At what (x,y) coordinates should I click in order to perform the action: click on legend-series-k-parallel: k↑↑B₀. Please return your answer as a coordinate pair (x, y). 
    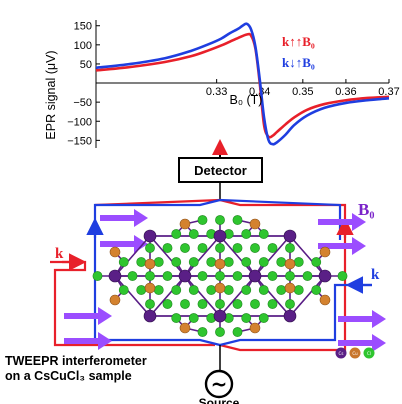
    Looking at the image, I should click on (298, 41).